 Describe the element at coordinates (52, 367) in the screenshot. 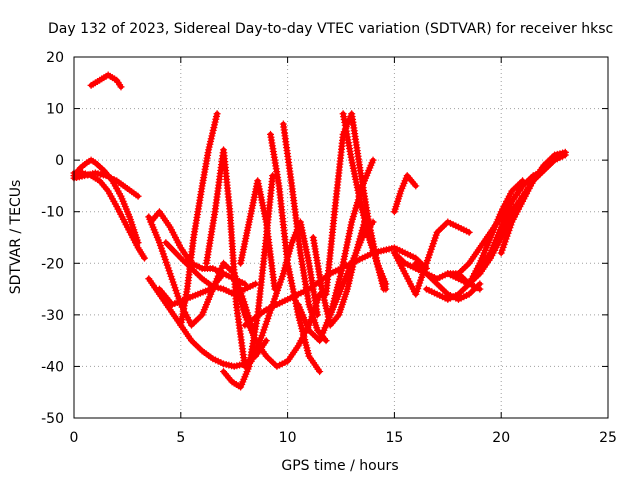

I see `y-tick-label: -40` at that location.